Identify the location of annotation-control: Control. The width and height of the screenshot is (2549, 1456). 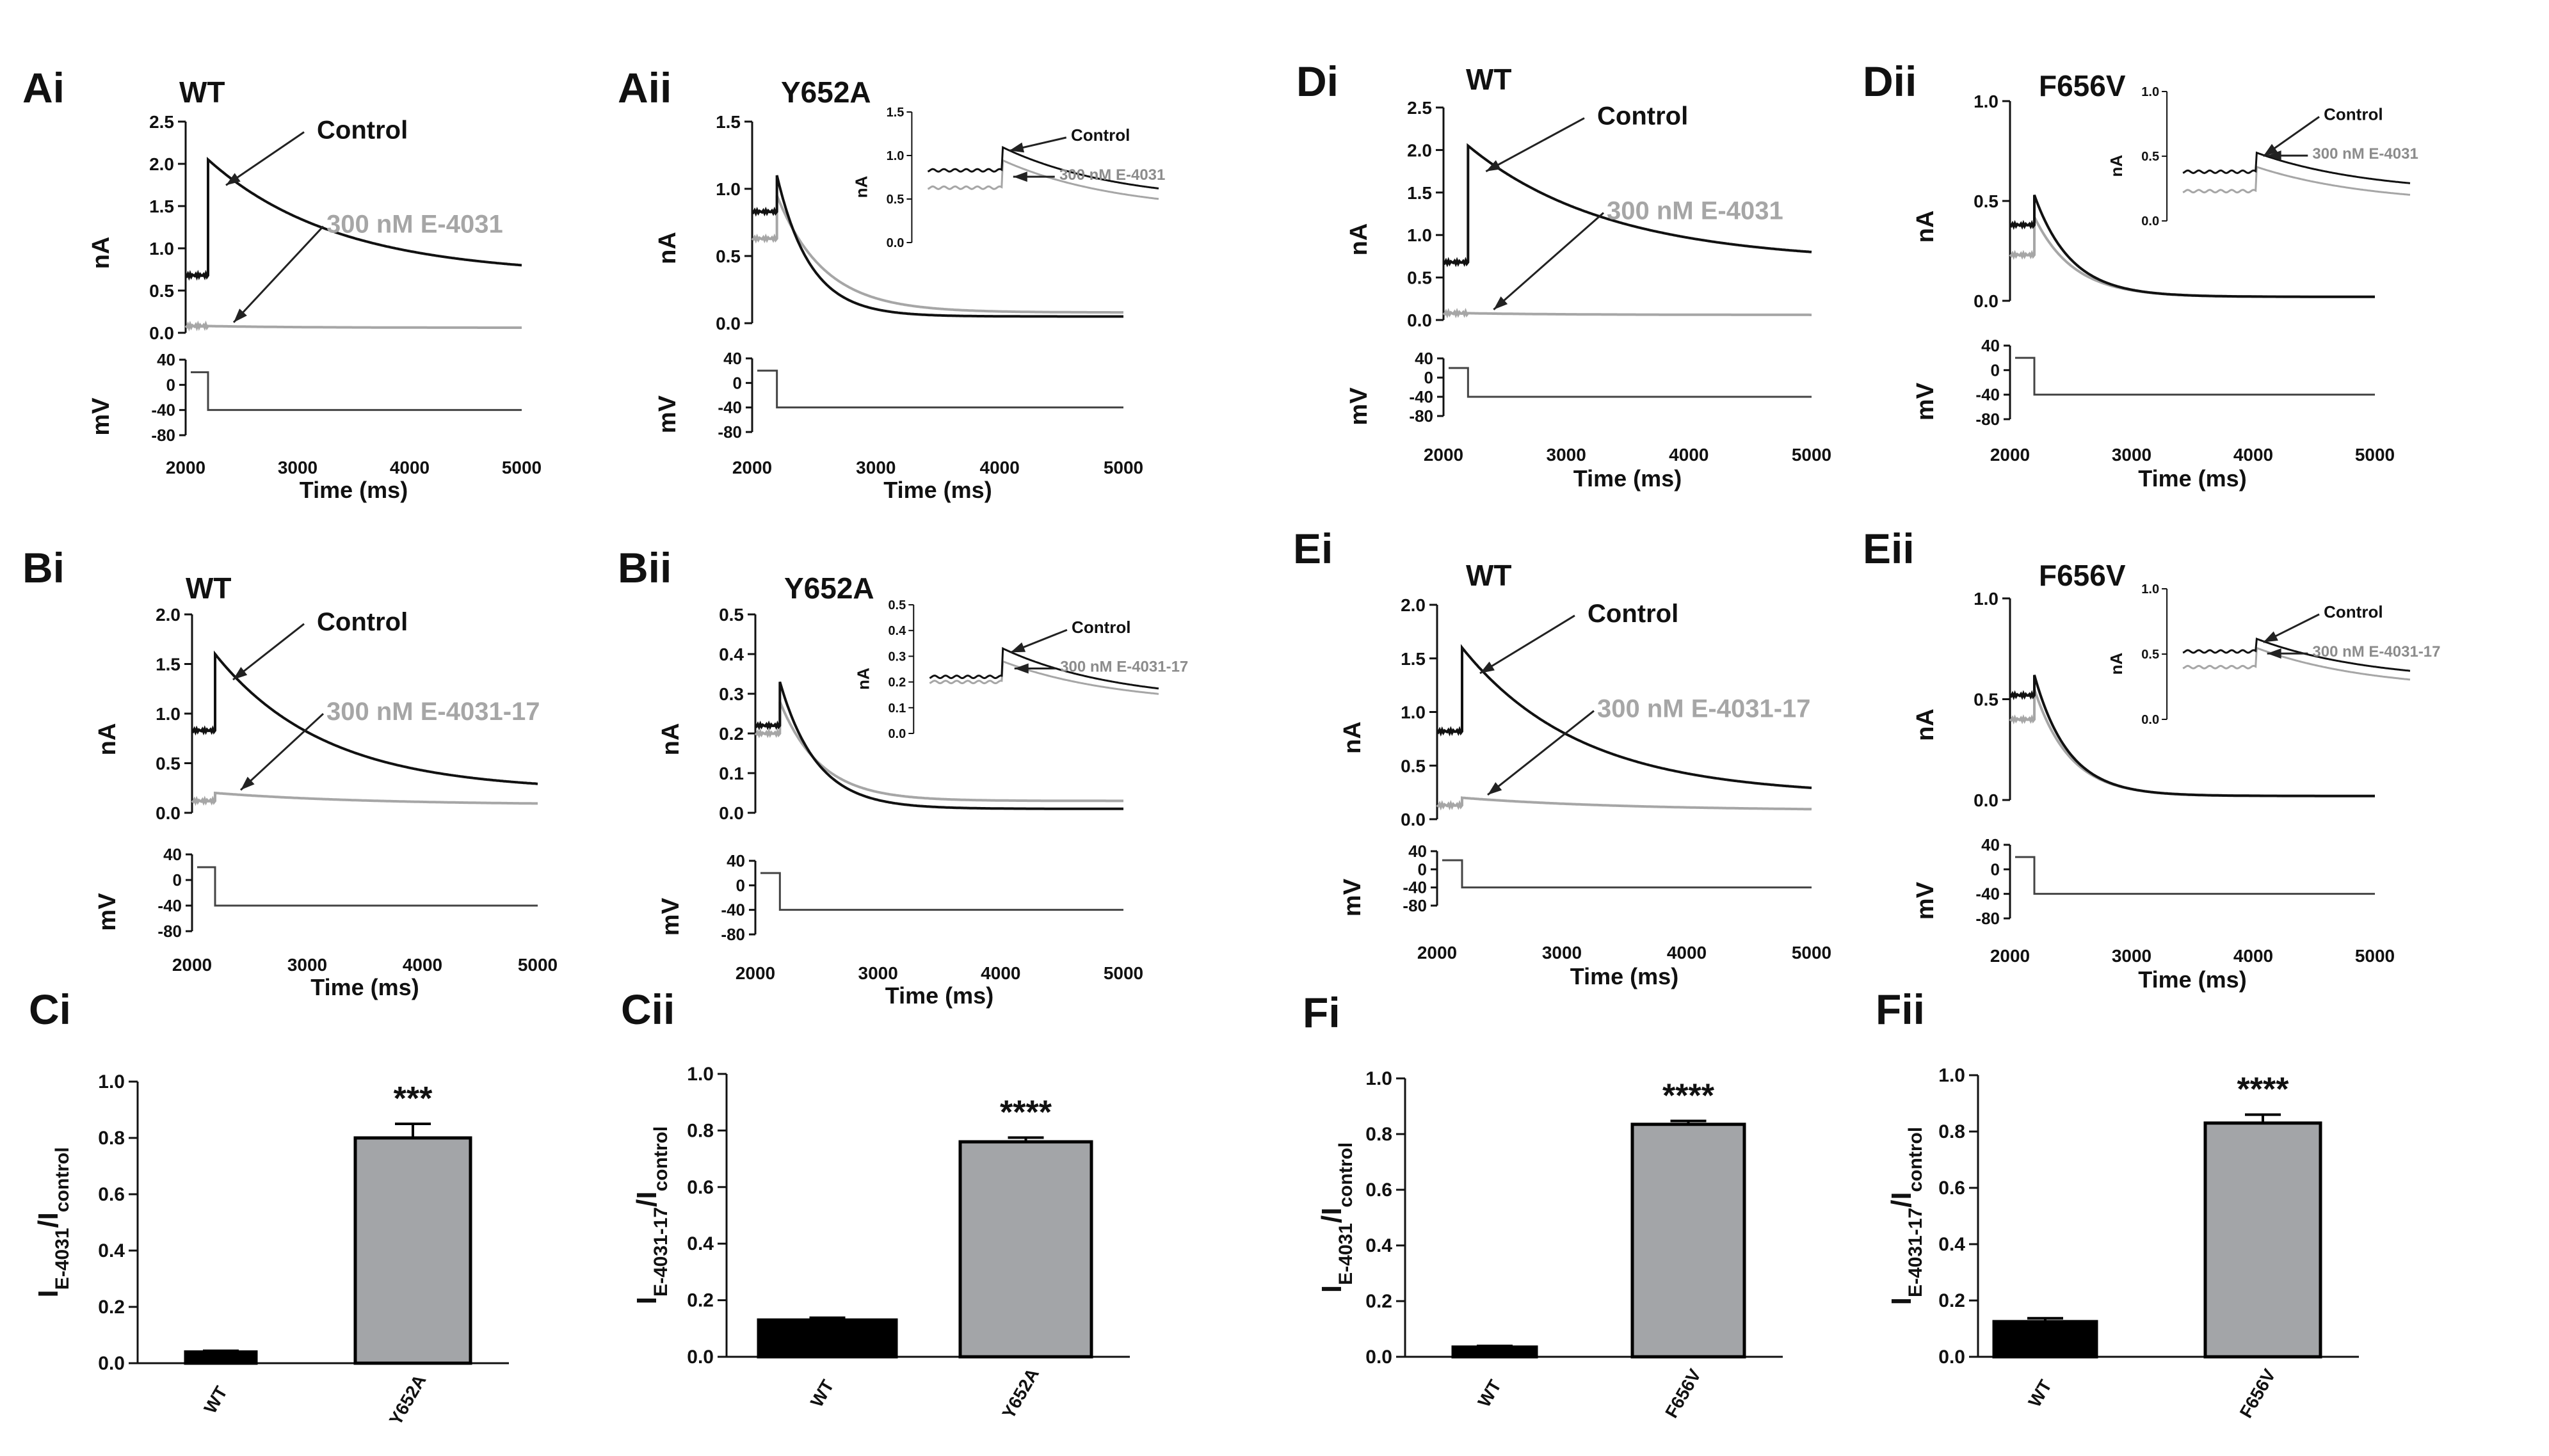
(1633, 614).